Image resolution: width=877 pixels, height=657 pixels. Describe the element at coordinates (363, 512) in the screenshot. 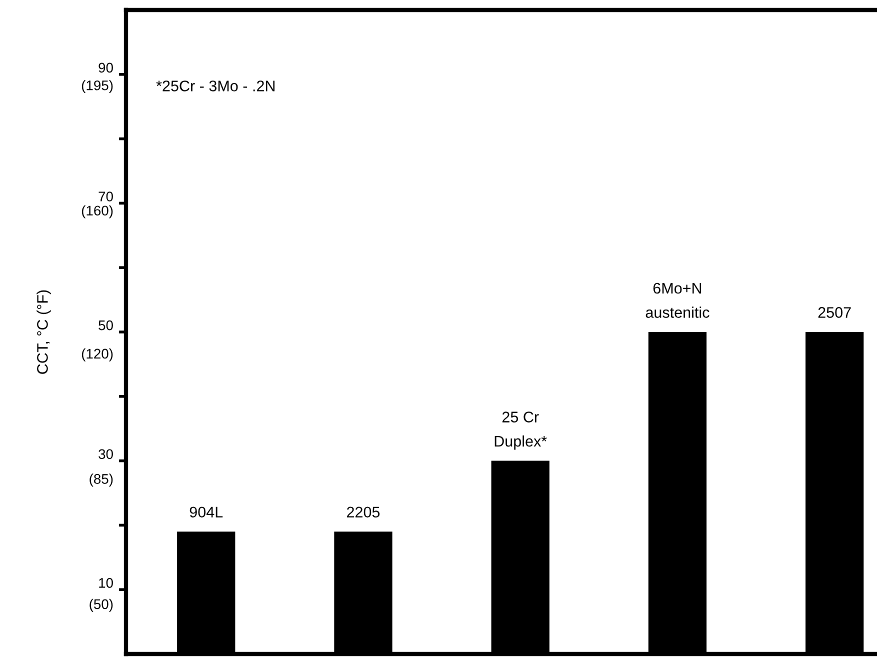

I see `x-tick-label: 2205` at that location.